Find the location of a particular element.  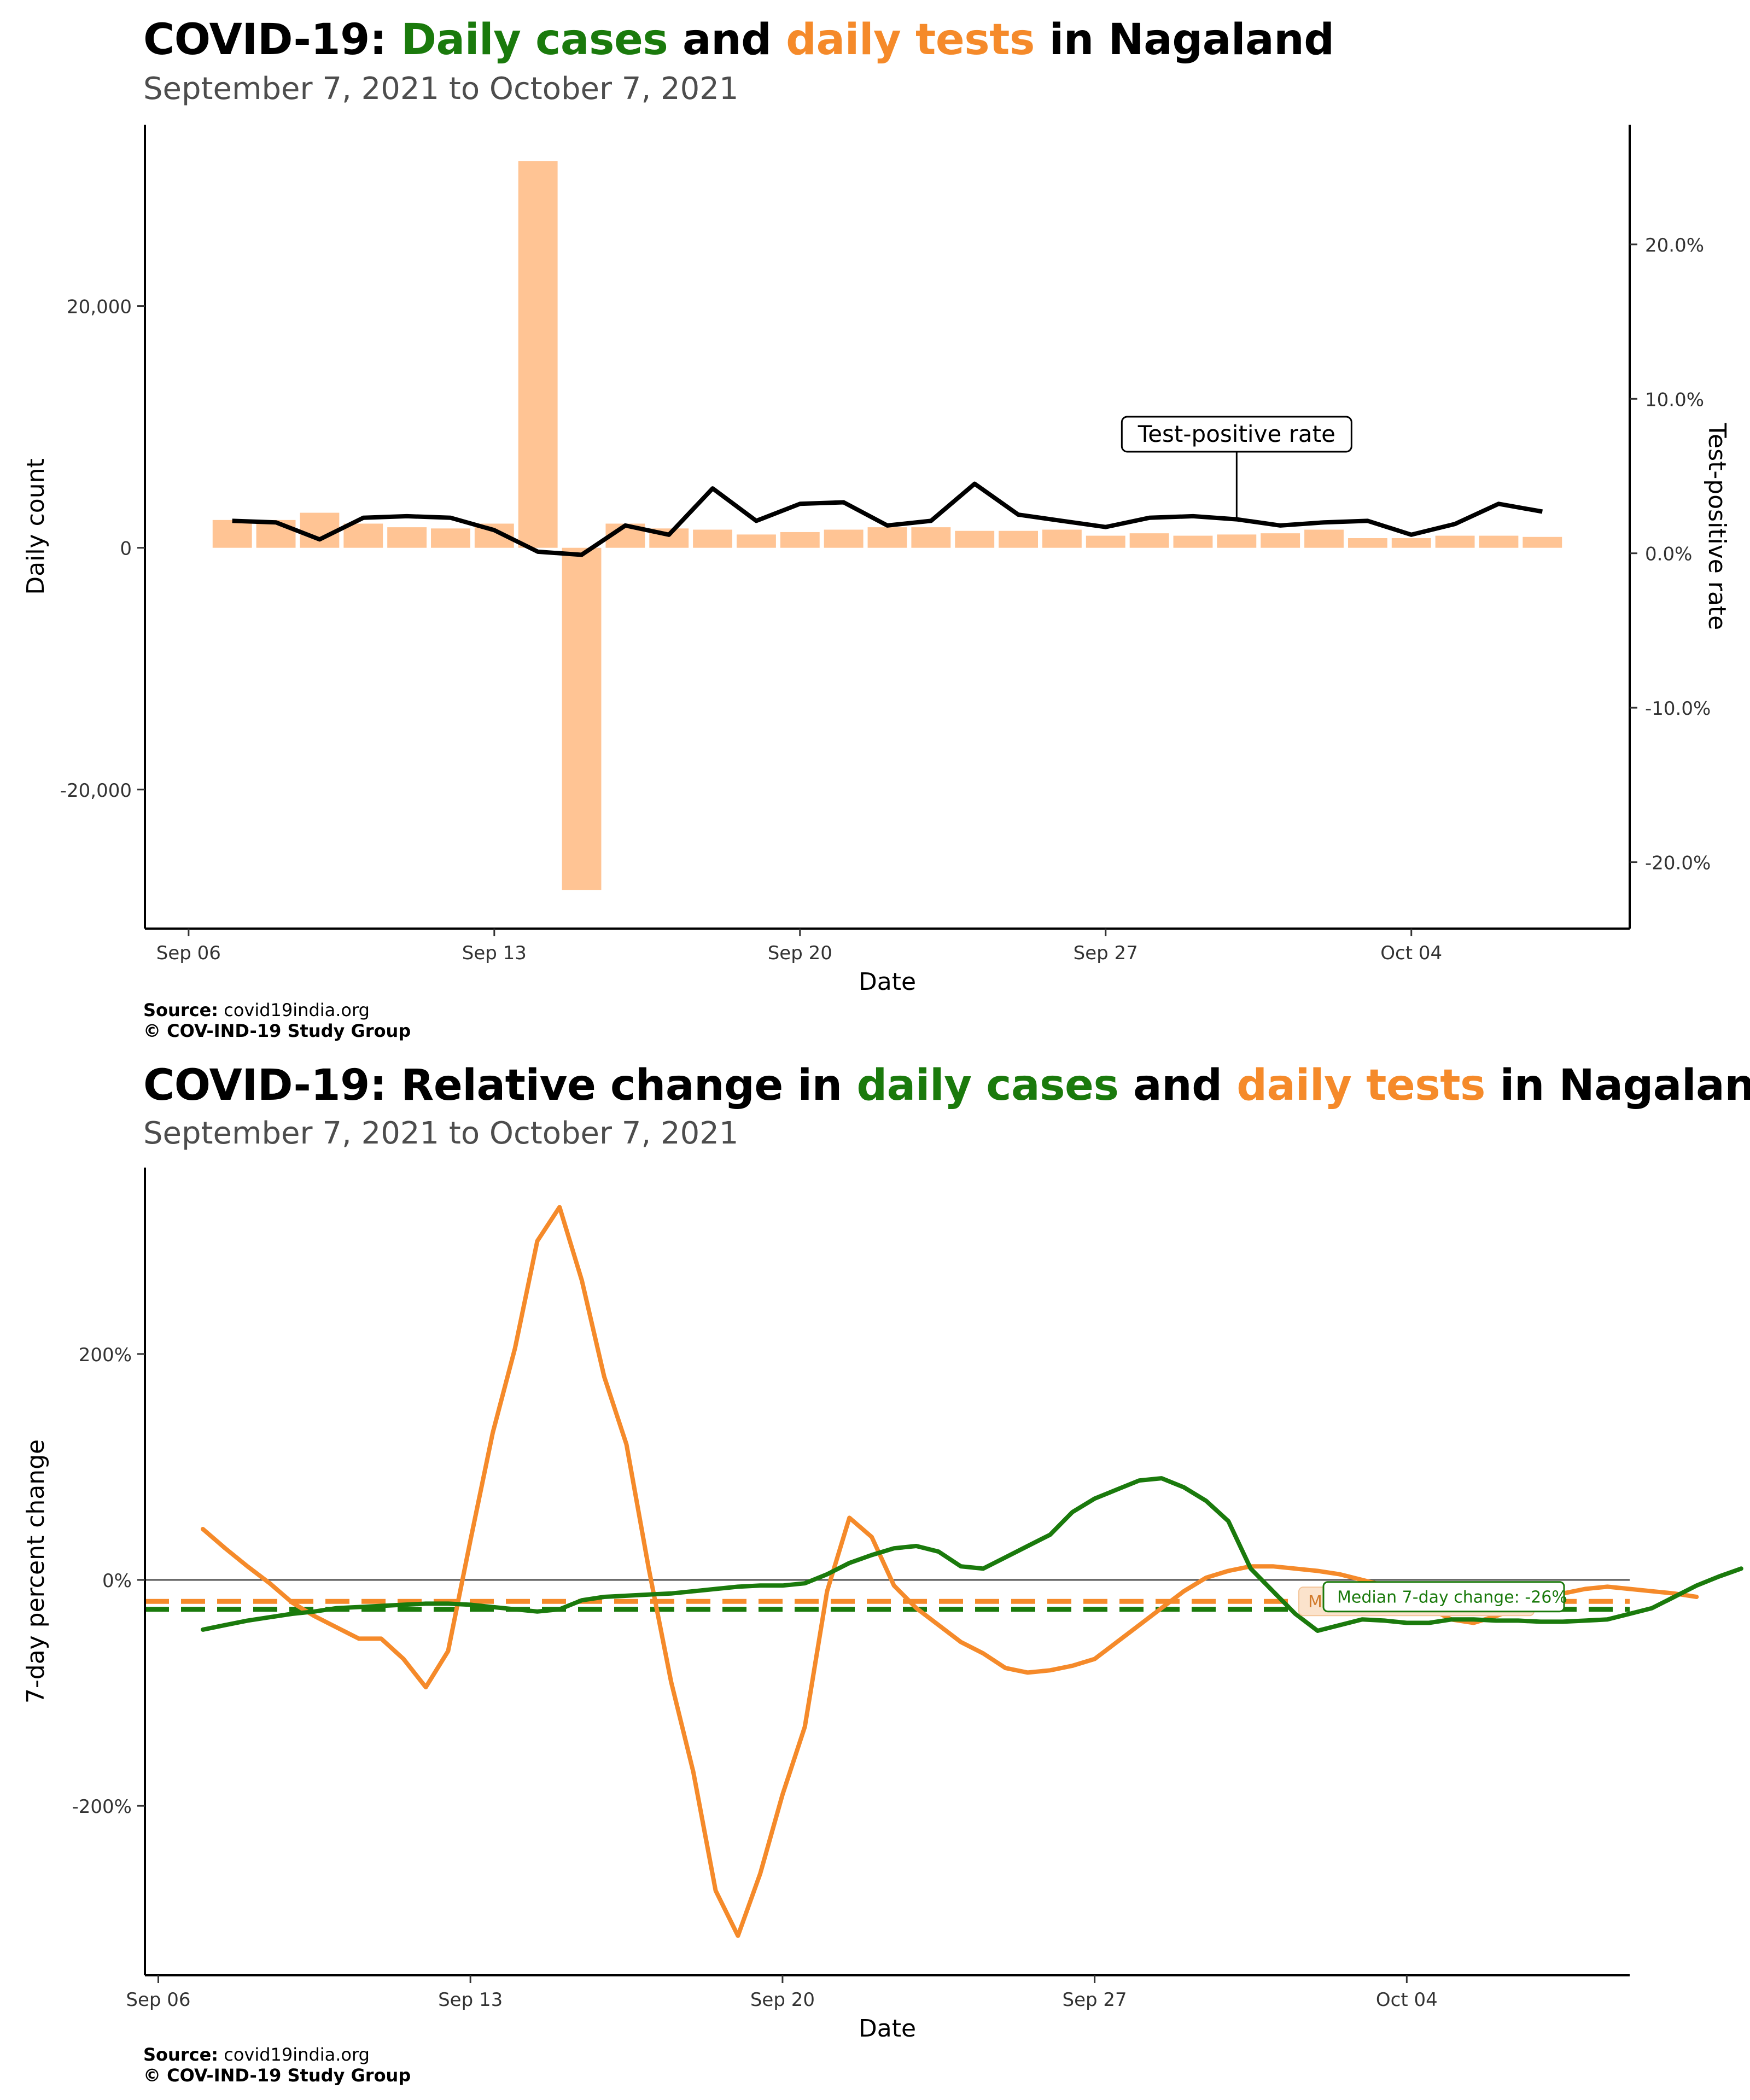

y2-tick-label: 10.0% is located at coordinates (1674, 400).